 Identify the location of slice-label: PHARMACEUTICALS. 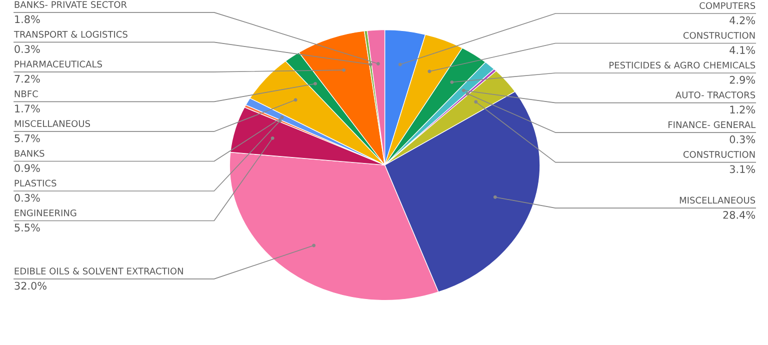
(58, 64).